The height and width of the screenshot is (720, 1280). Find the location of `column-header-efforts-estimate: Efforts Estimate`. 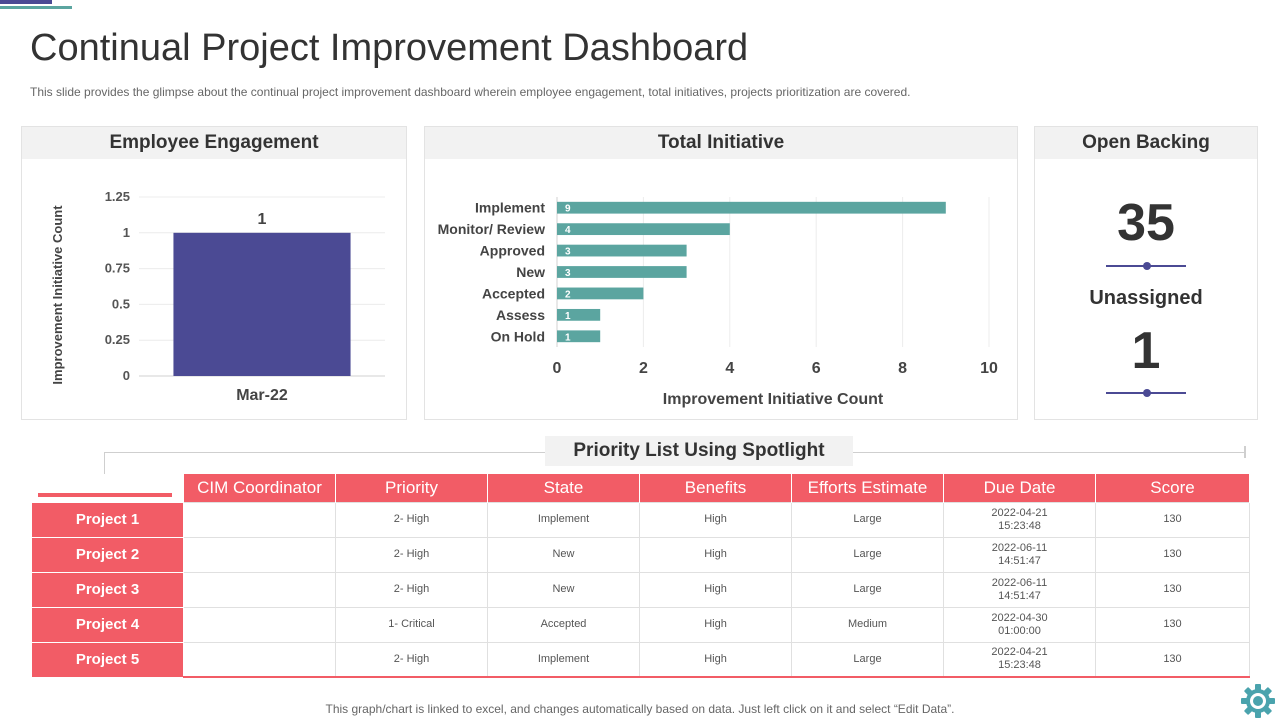

column-header-efforts-estimate: Efforts Estimate is located at coordinates (867, 488).